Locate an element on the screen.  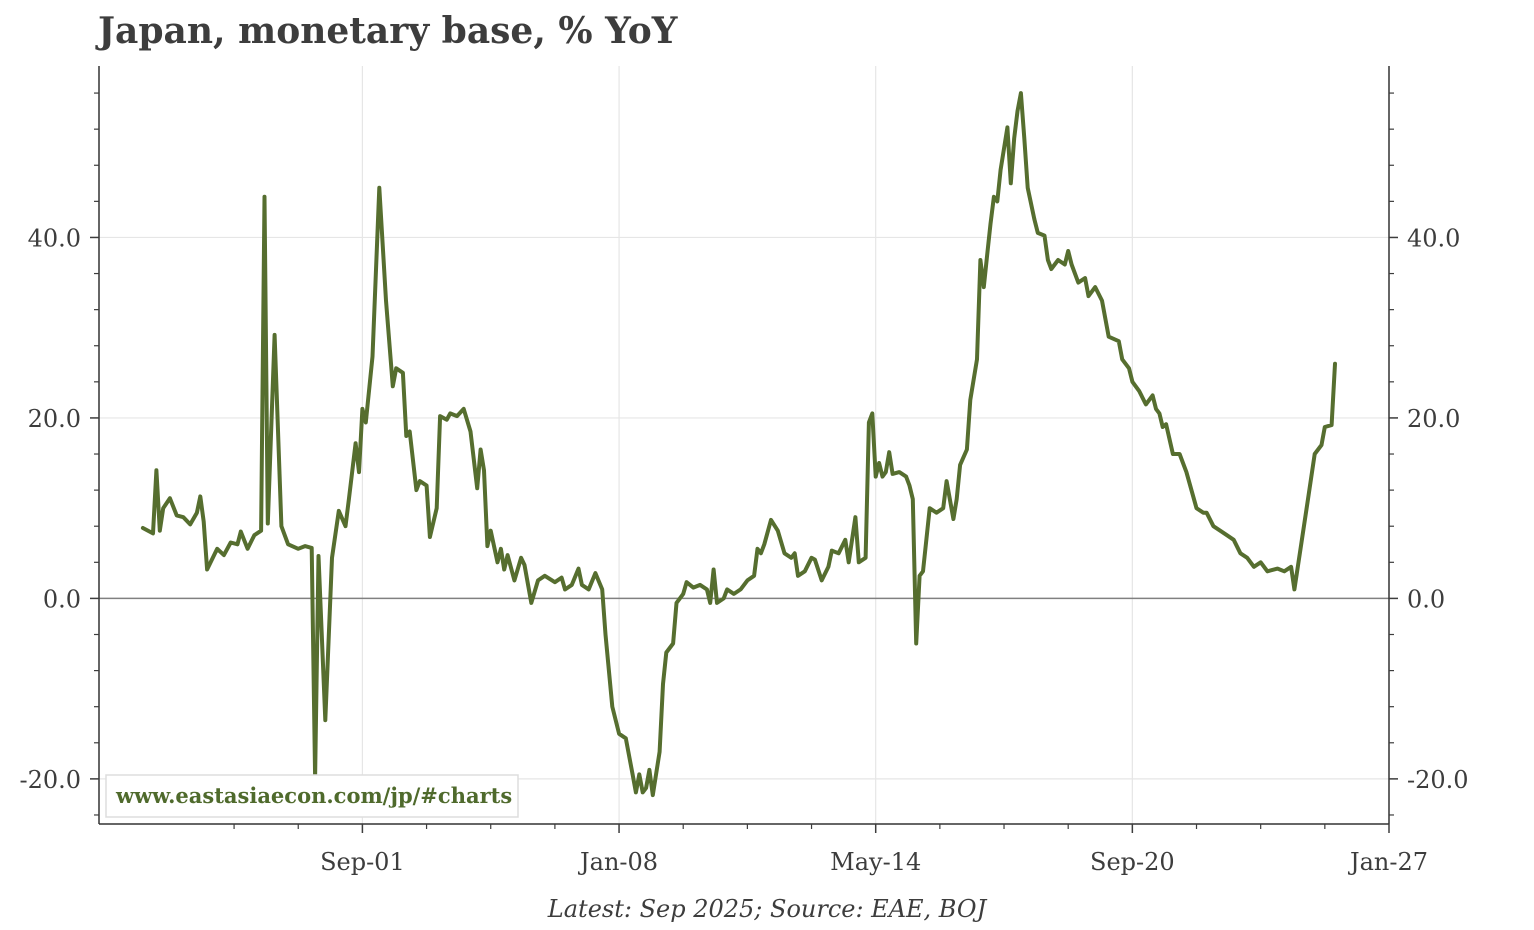
watermark-box is located at coordinates (312, 796).